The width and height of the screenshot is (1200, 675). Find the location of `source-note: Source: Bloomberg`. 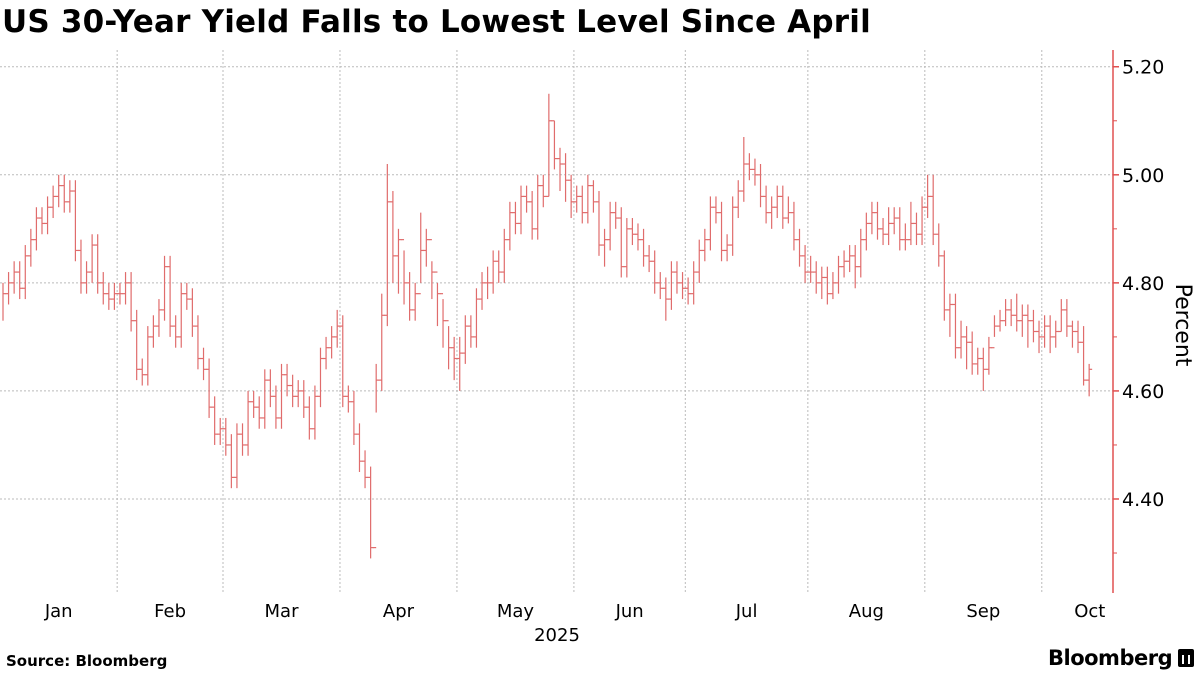

source-note: Source: Bloomberg is located at coordinates (87, 661).